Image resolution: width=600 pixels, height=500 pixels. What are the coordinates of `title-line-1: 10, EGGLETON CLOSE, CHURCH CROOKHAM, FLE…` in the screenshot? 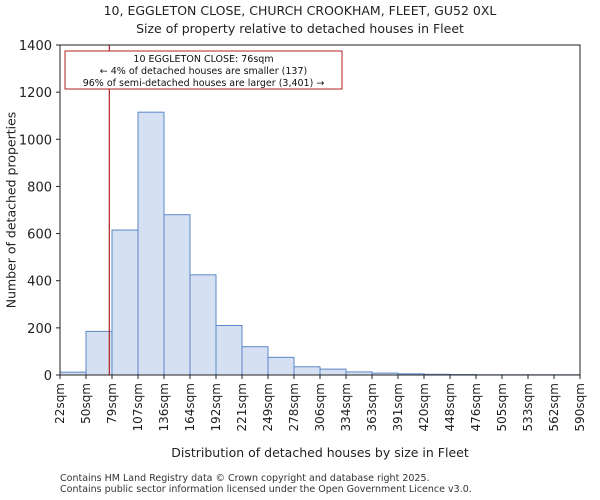 It's located at (300, 10).